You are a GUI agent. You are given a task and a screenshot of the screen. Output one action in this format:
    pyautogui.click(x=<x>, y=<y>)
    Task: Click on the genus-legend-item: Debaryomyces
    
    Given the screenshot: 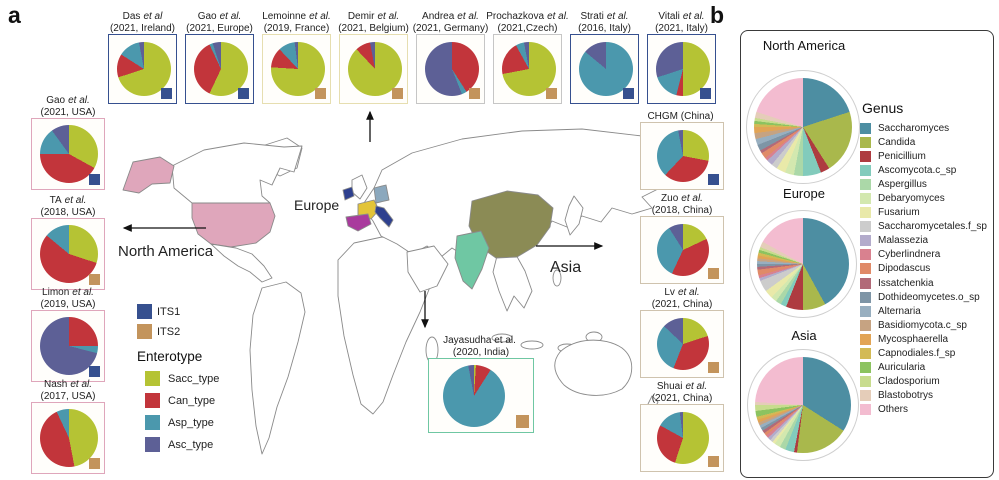 What is the action you would take?
    pyautogui.click(x=923, y=198)
    